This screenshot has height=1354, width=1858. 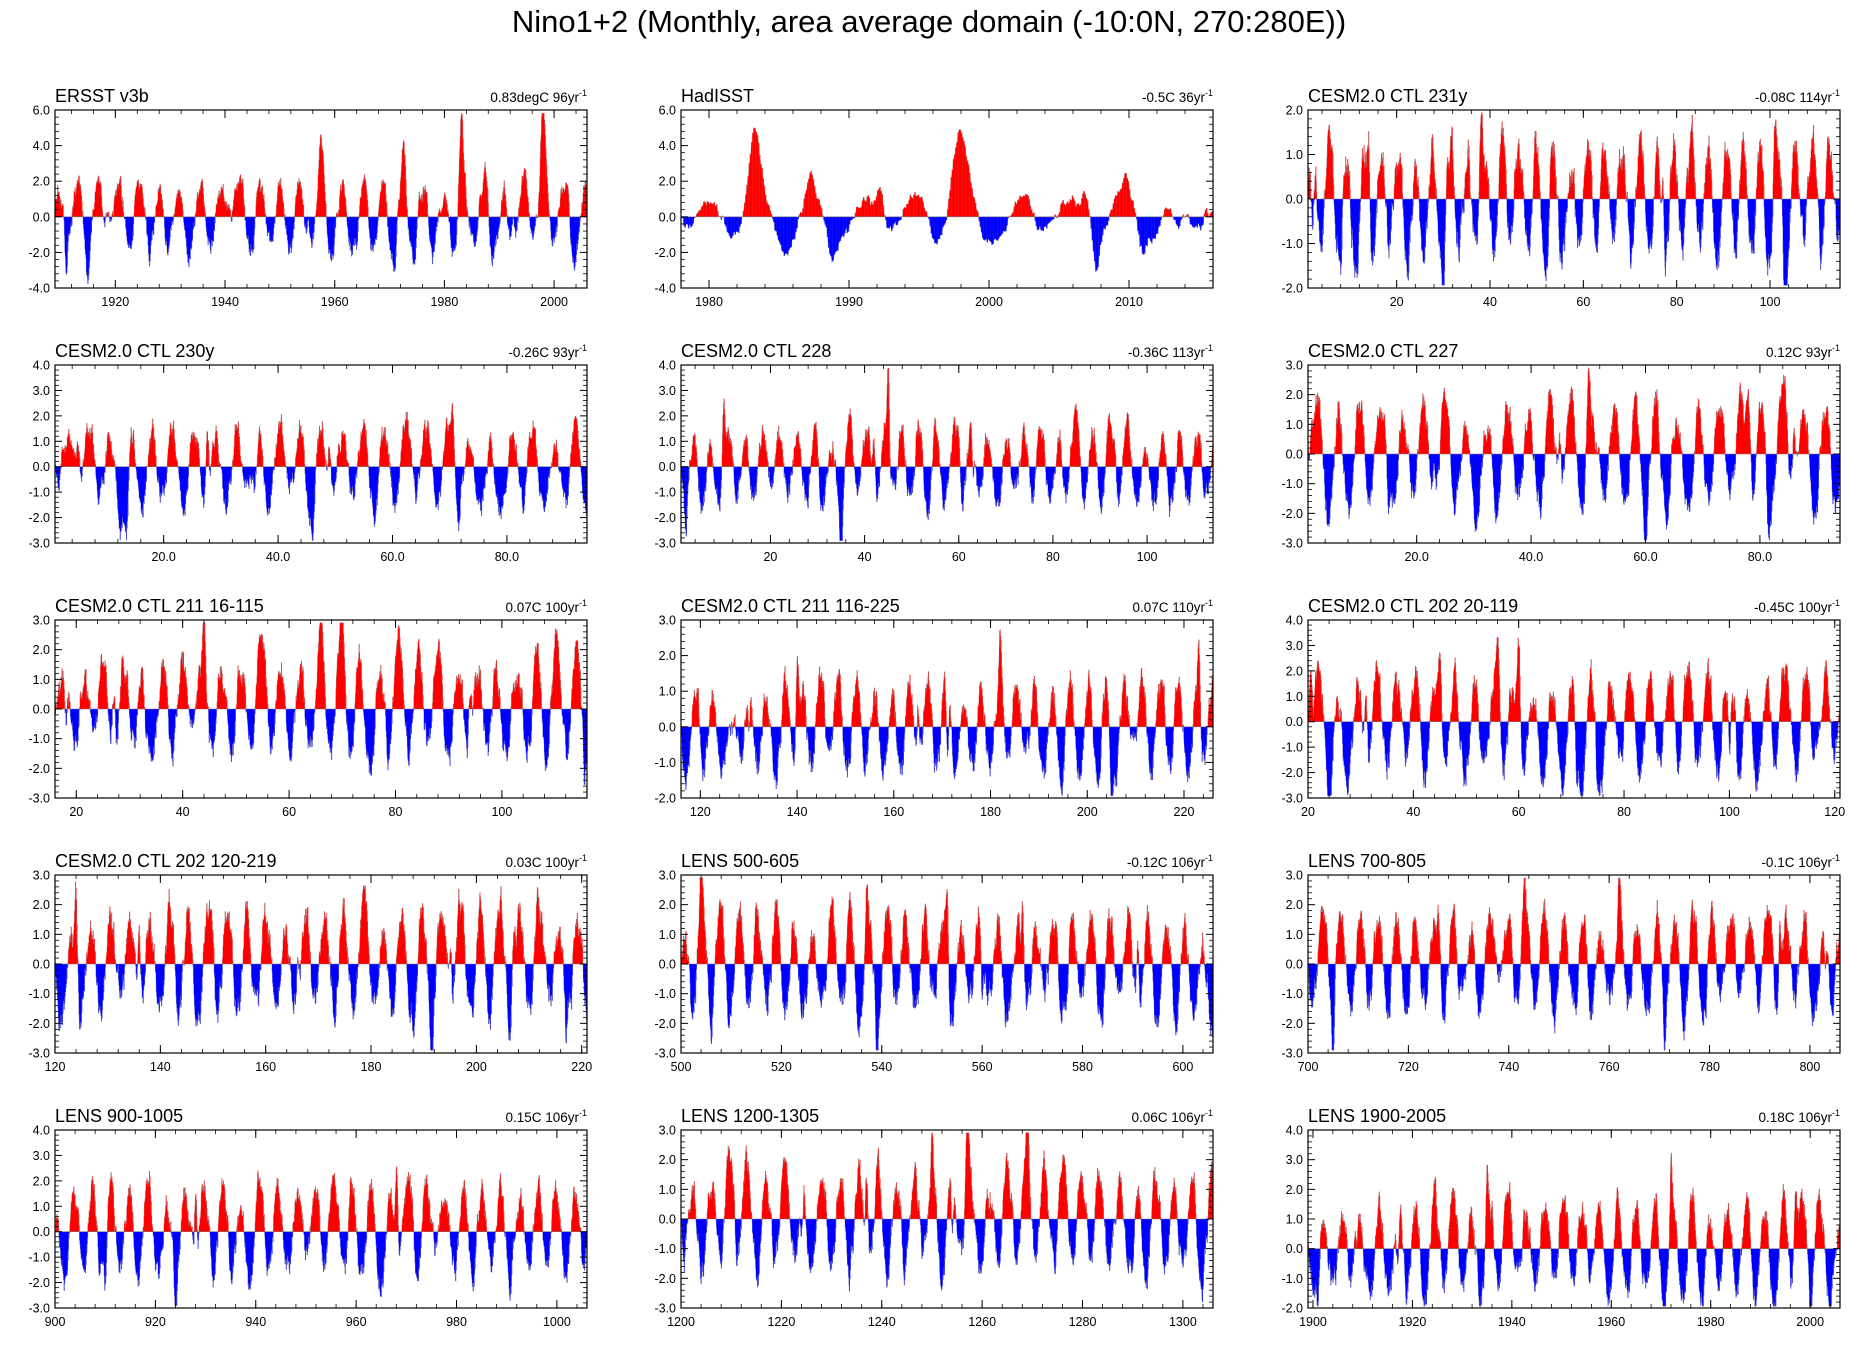 What do you see at coordinates (1490, 302) in the screenshot?
I see `x-tick-label: 40` at bounding box center [1490, 302].